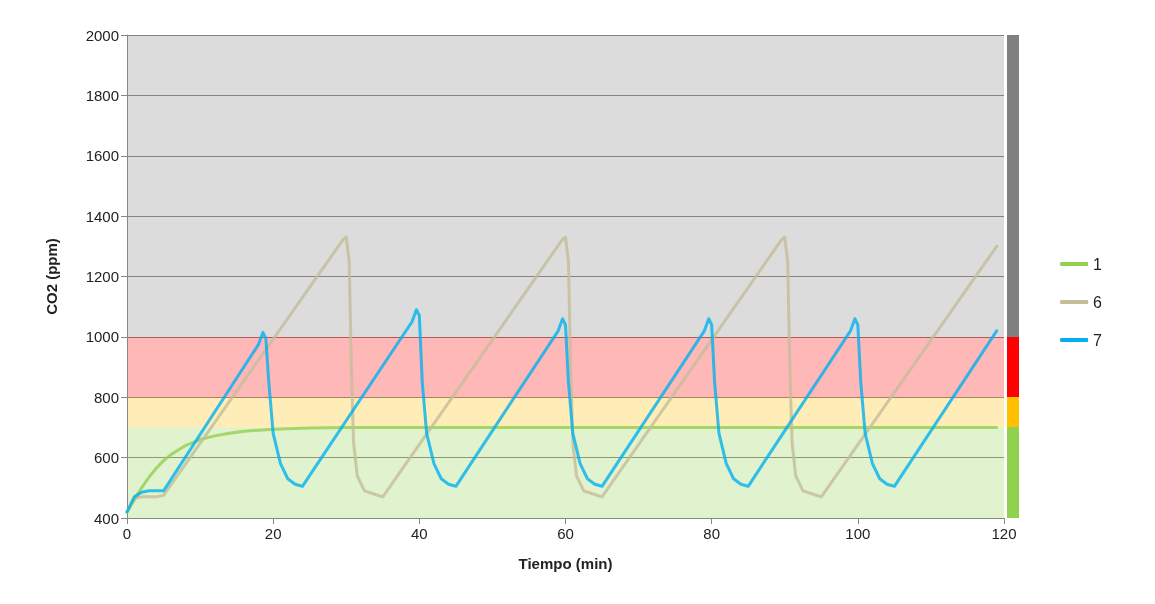 The height and width of the screenshot is (604, 1155). I want to click on x-axis-title: Tiempo (min), so click(565, 563).